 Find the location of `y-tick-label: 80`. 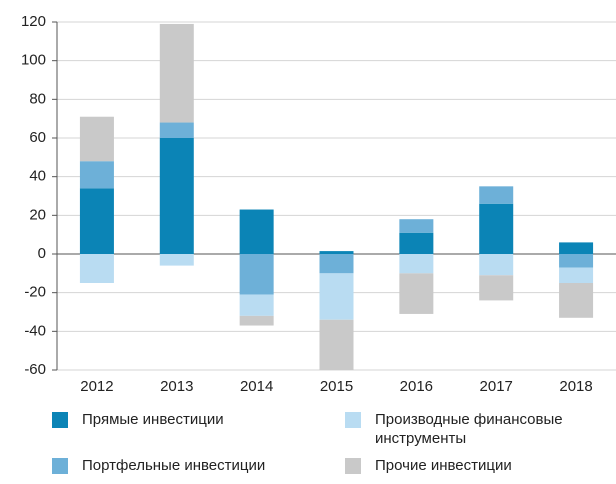

y-tick-label: 80 is located at coordinates (37, 98).